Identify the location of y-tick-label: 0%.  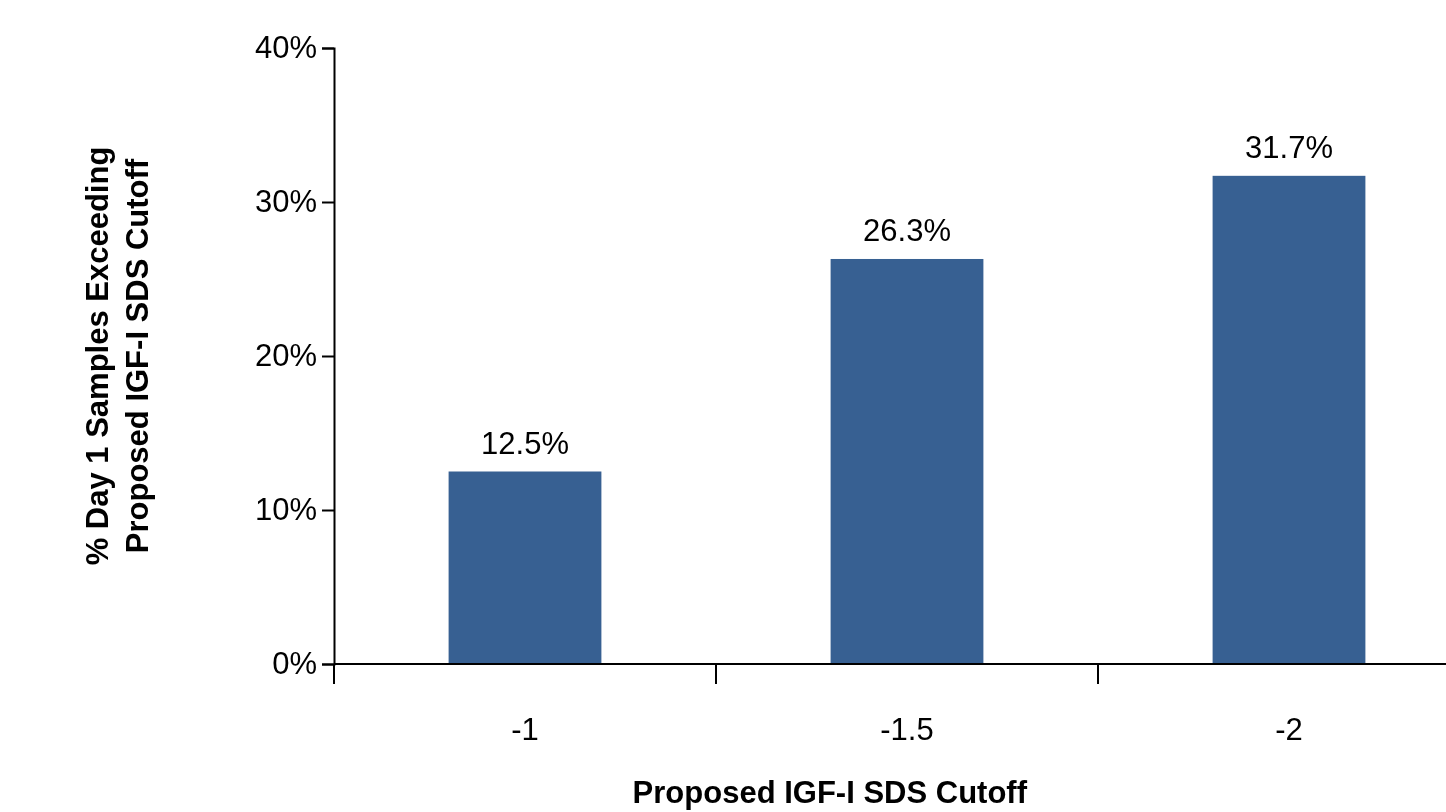
(294, 664).